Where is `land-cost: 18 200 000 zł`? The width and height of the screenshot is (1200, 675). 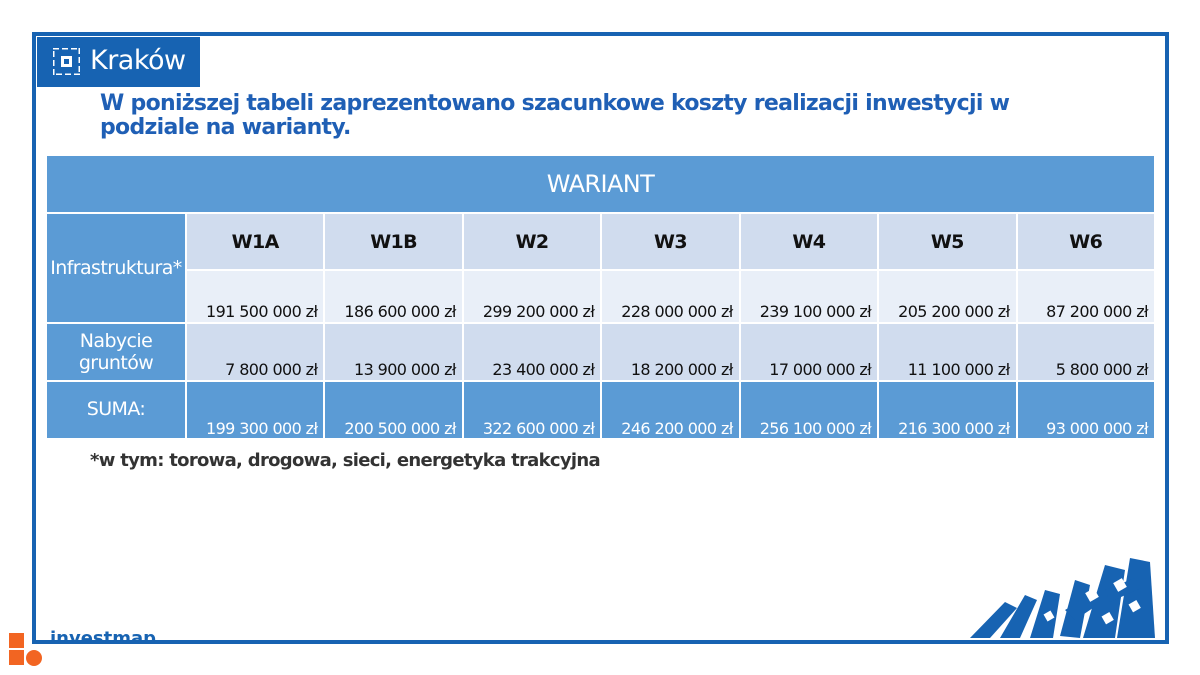 land-cost: 18 200 000 zł is located at coordinates (670, 352).